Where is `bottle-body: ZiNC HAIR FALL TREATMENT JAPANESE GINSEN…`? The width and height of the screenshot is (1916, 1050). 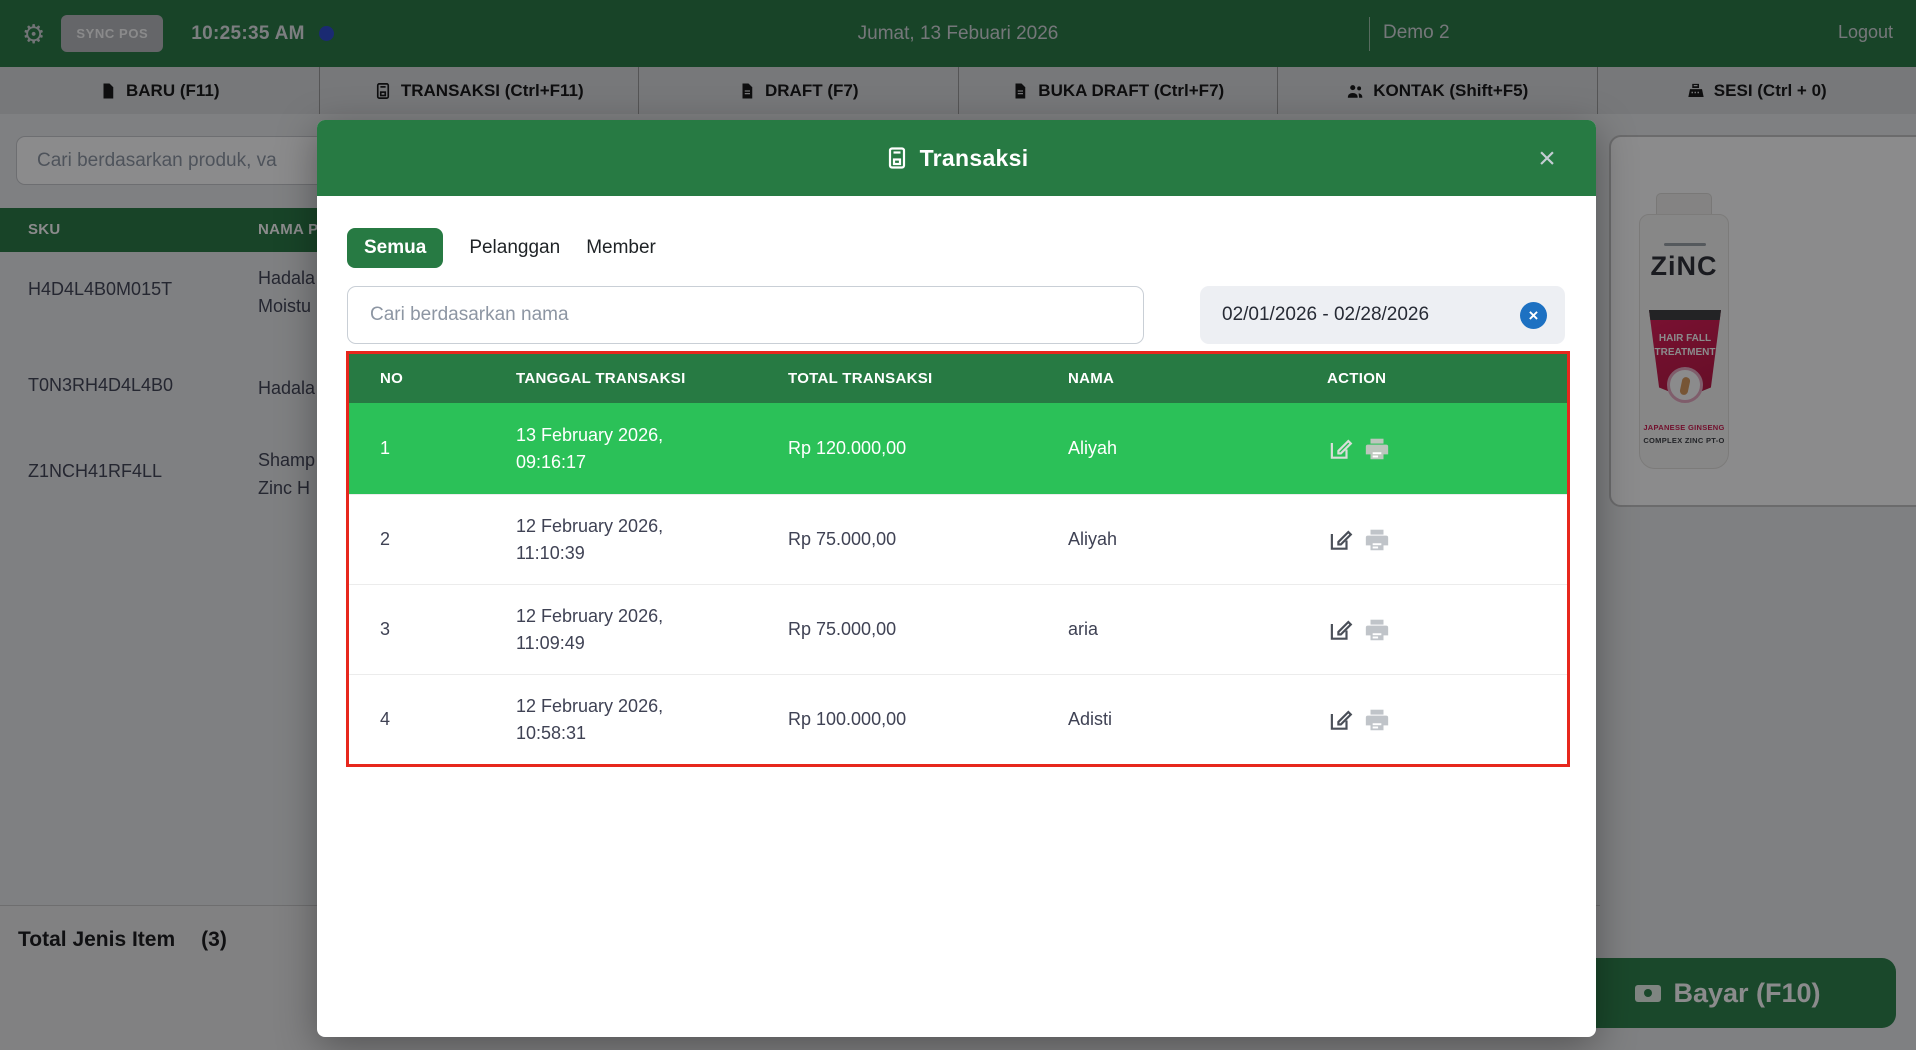 bottle-body: ZiNC HAIR FALL TREATMENT JAPANESE GINSEN… is located at coordinates (1684, 341).